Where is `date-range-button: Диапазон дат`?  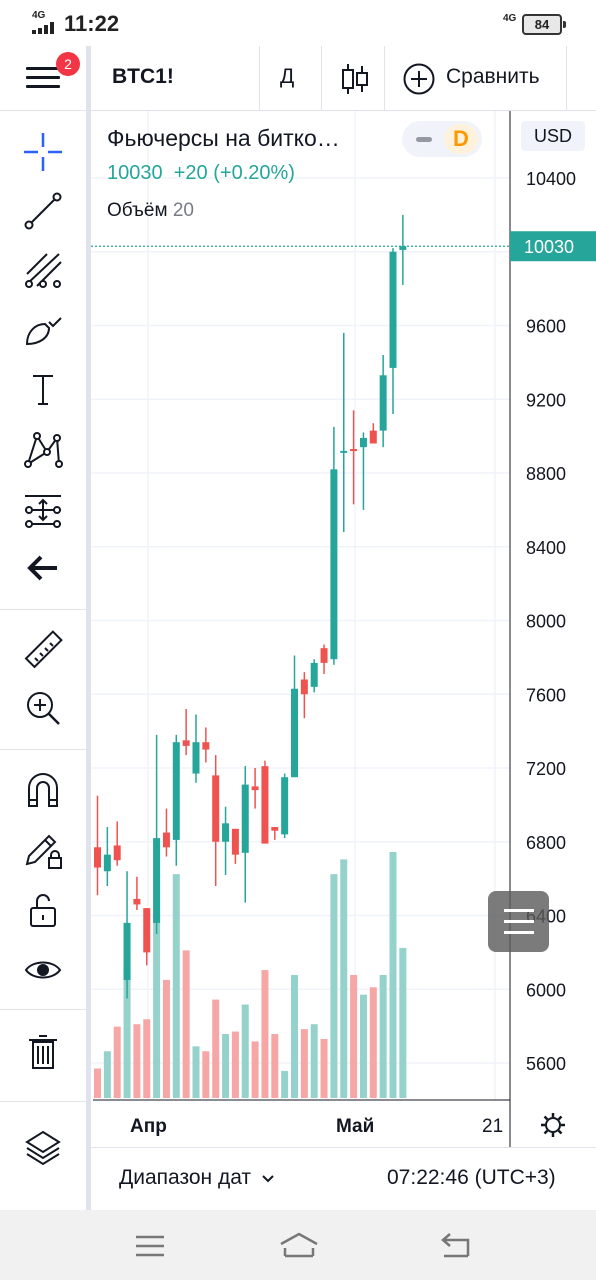 date-range-button: Диапазон дат is located at coordinates (197, 1178).